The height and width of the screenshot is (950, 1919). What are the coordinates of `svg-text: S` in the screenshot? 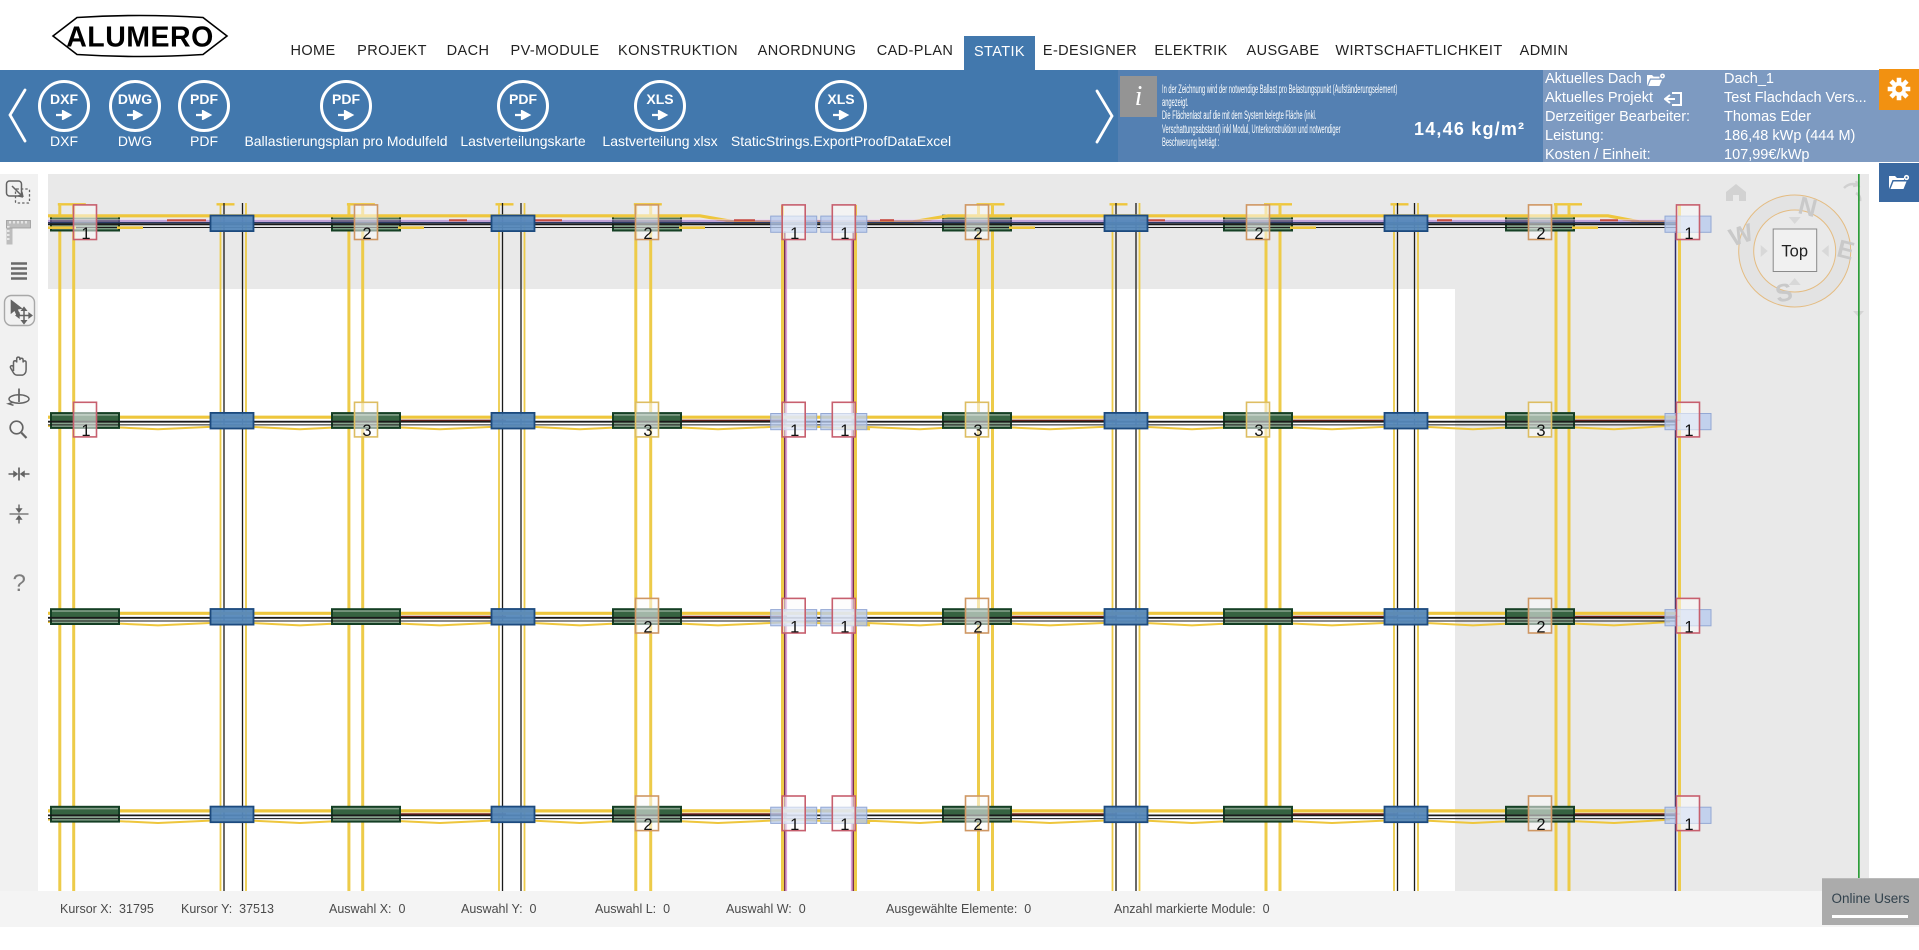 It's located at (1784, 293).